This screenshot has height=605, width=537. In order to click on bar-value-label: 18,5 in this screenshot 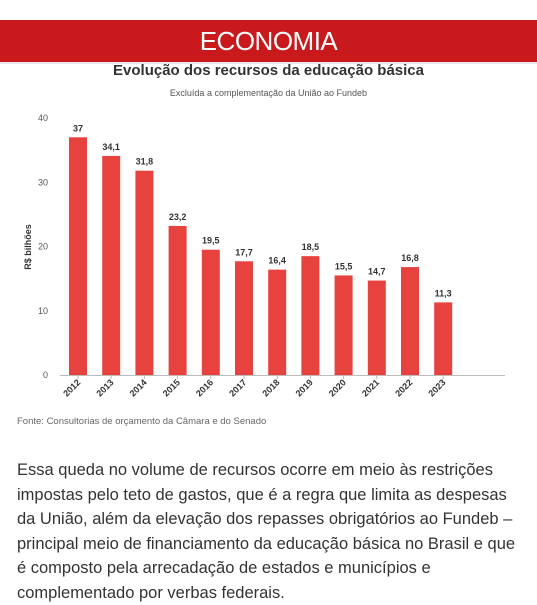, I will do `click(311, 247)`.